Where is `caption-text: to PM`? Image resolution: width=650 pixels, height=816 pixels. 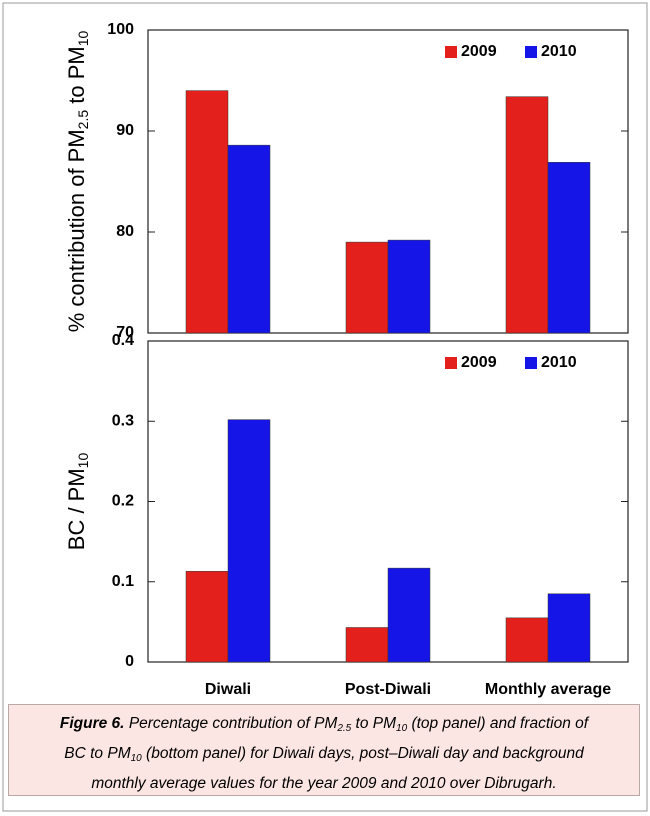 caption-text: to PM is located at coordinates (374, 723).